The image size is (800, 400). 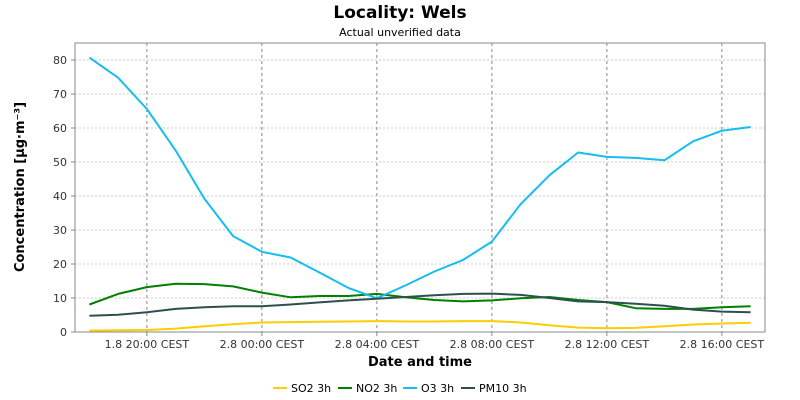 What do you see at coordinates (722, 344) in the screenshot?
I see `x-tick-label: 2.8 16:00 CEST` at bounding box center [722, 344].